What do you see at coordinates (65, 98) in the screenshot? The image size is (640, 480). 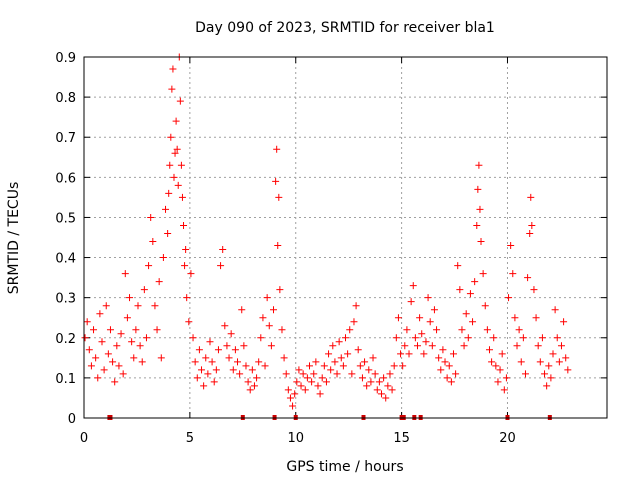 I see `y-tick-label: 0.8` at bounding box center [65, 98].